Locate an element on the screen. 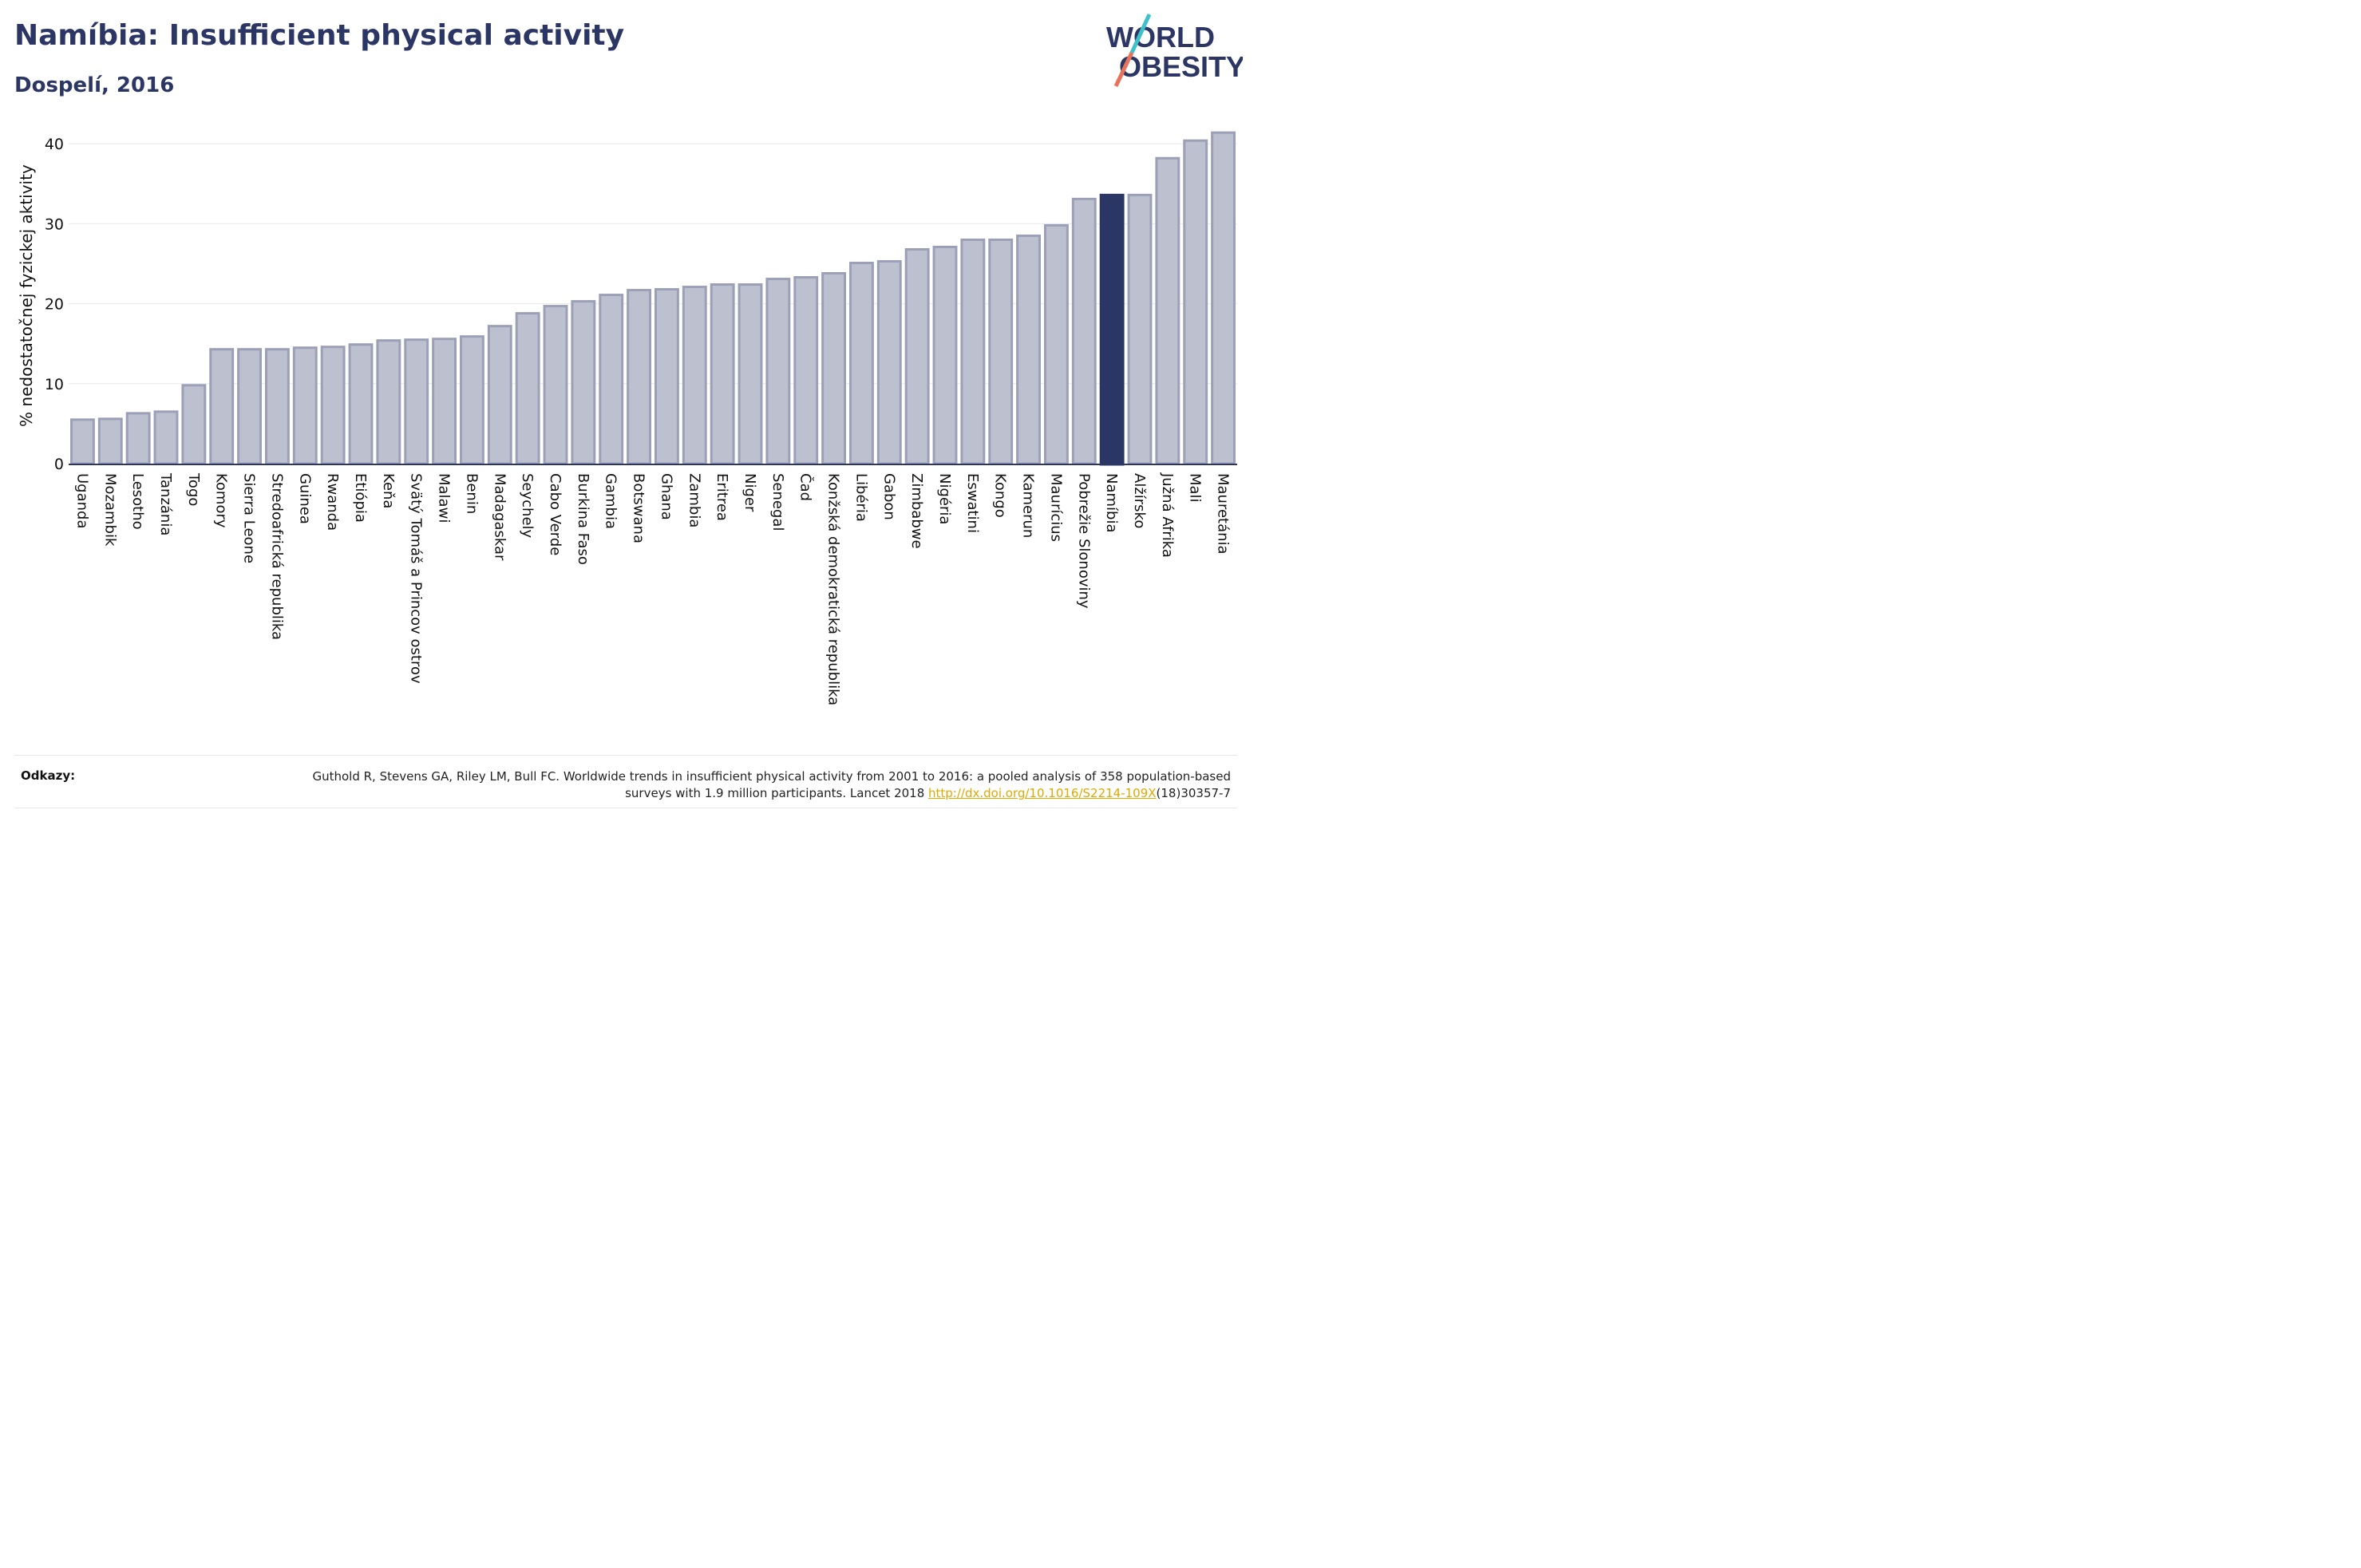 The width and height of the screenshot is (2361, 1568). y-tick-label: 0 is located at coordinates (59, 464).